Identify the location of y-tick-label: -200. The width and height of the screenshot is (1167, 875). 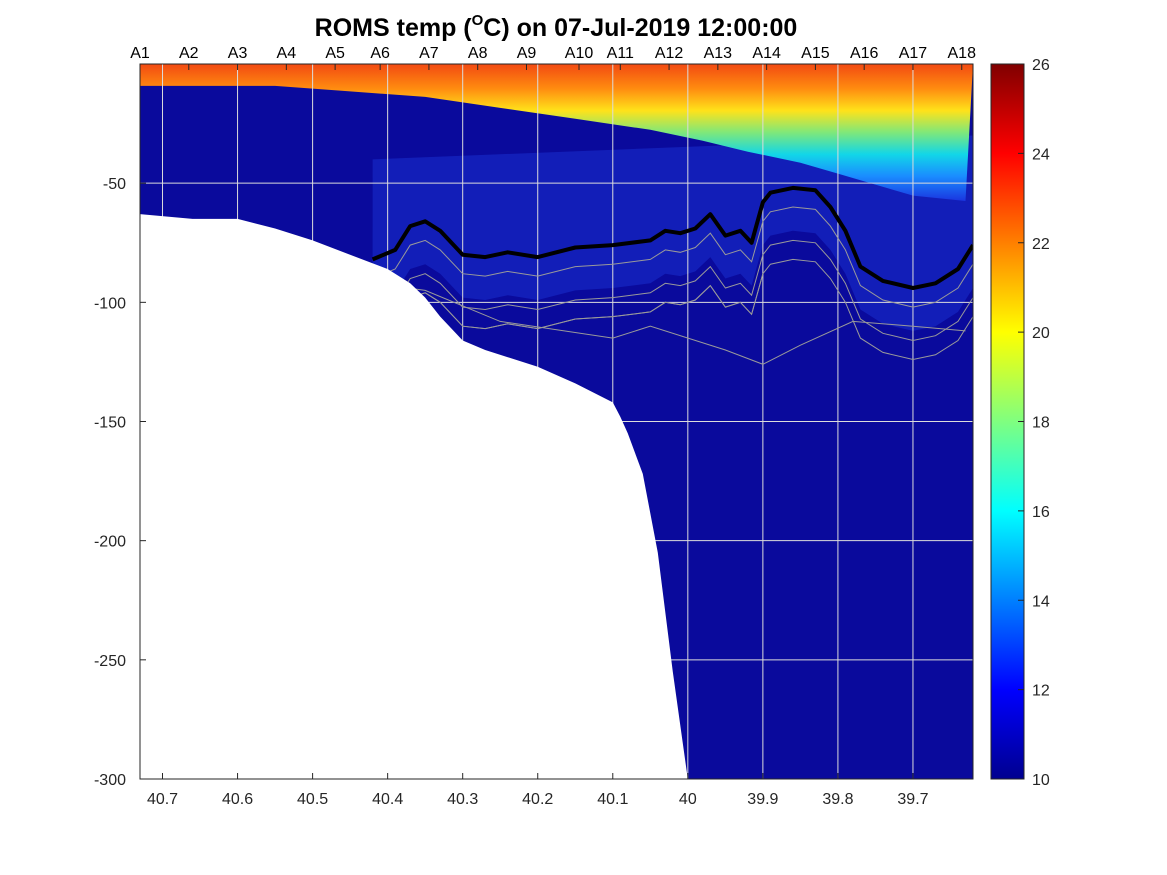
(110, 542).